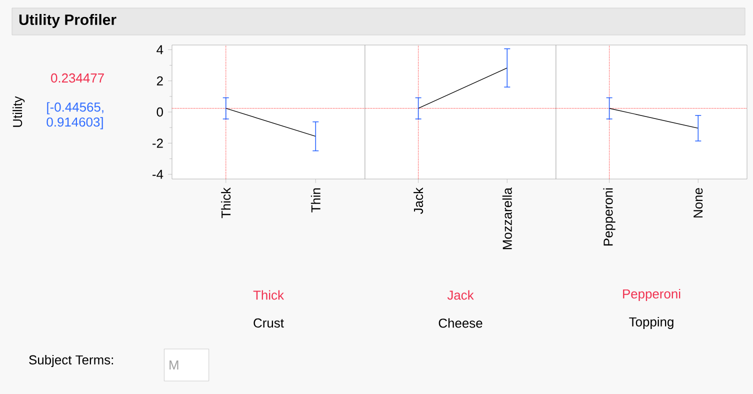 The height and width of the screenshot is (394, 753). Describe the element at coordinates (159, 112) in the screenshot. I see `y-tick-label: 0` at that location.